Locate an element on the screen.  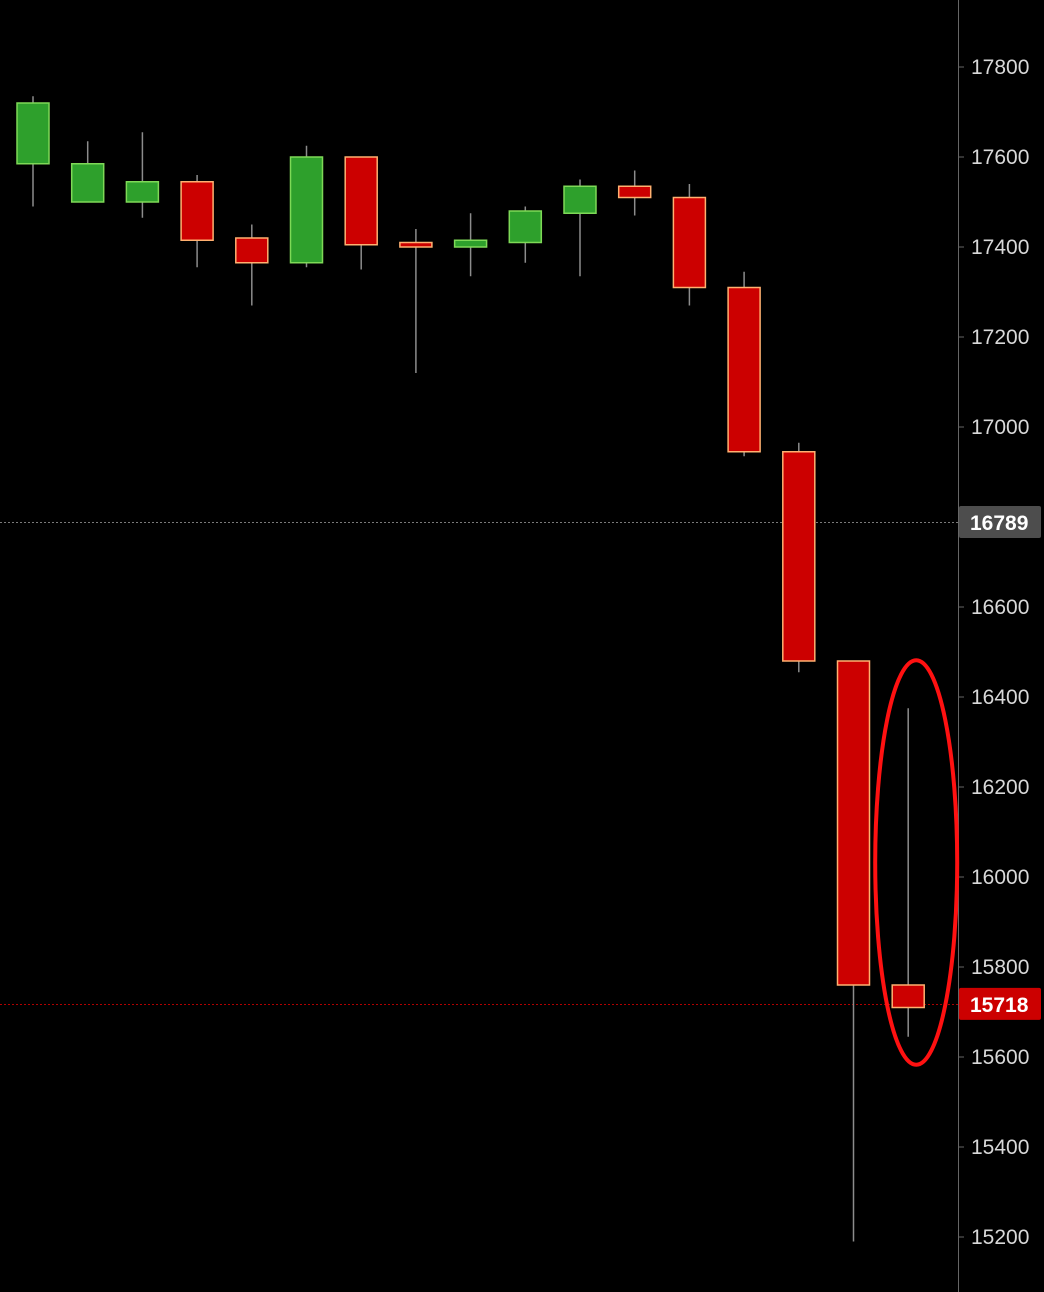
y-tick-label: 15600 is located at coordinates (1000, 1057).